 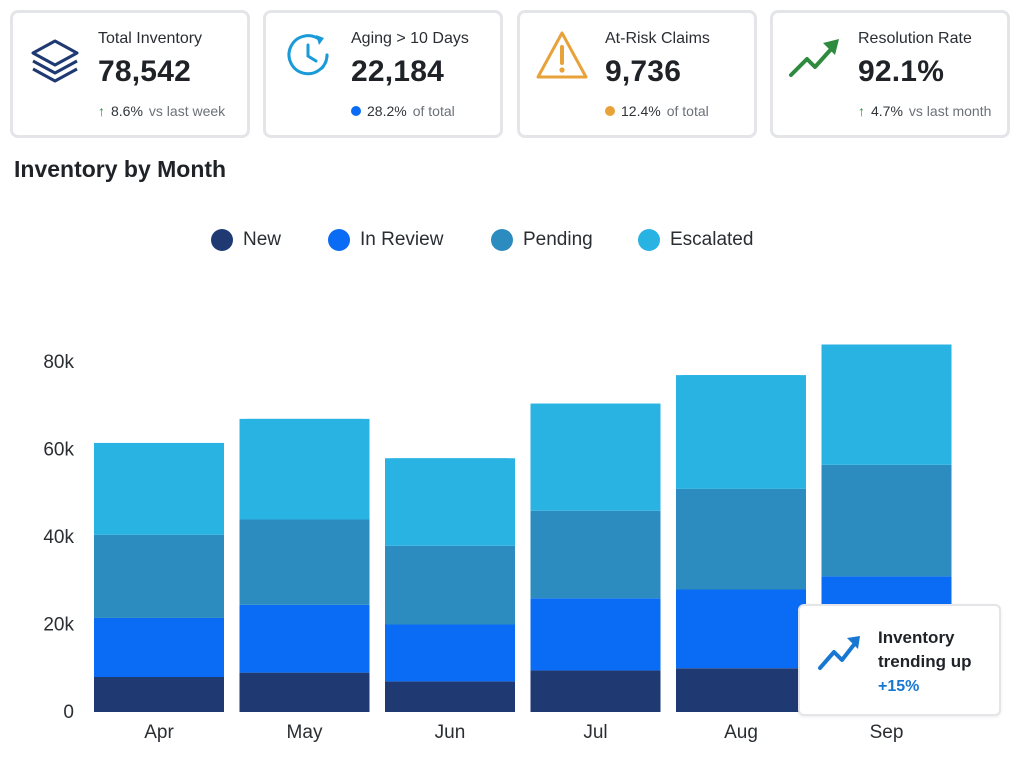 What do you see at coordinates (901, 71) in the screenshot?
I see `kpi-value: 92.1%` at bounding box center [901, 71].